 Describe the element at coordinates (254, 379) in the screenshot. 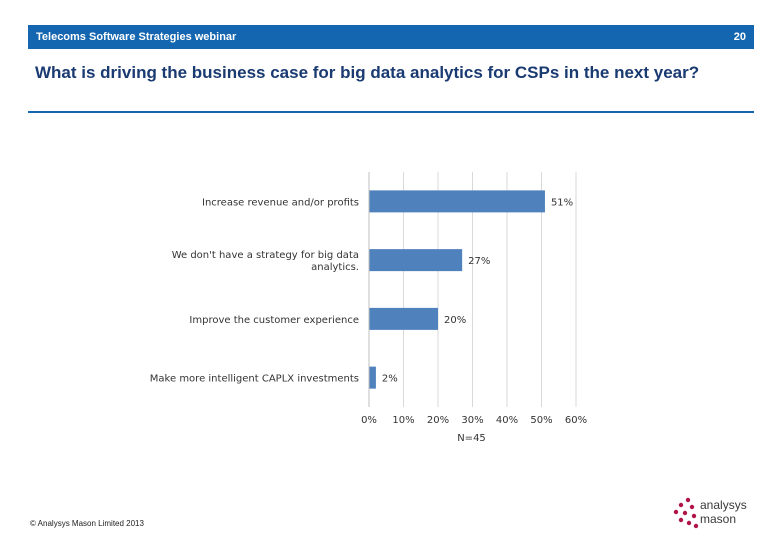

I see `category-label: Make more intelligent CAPLX investments` at that location.